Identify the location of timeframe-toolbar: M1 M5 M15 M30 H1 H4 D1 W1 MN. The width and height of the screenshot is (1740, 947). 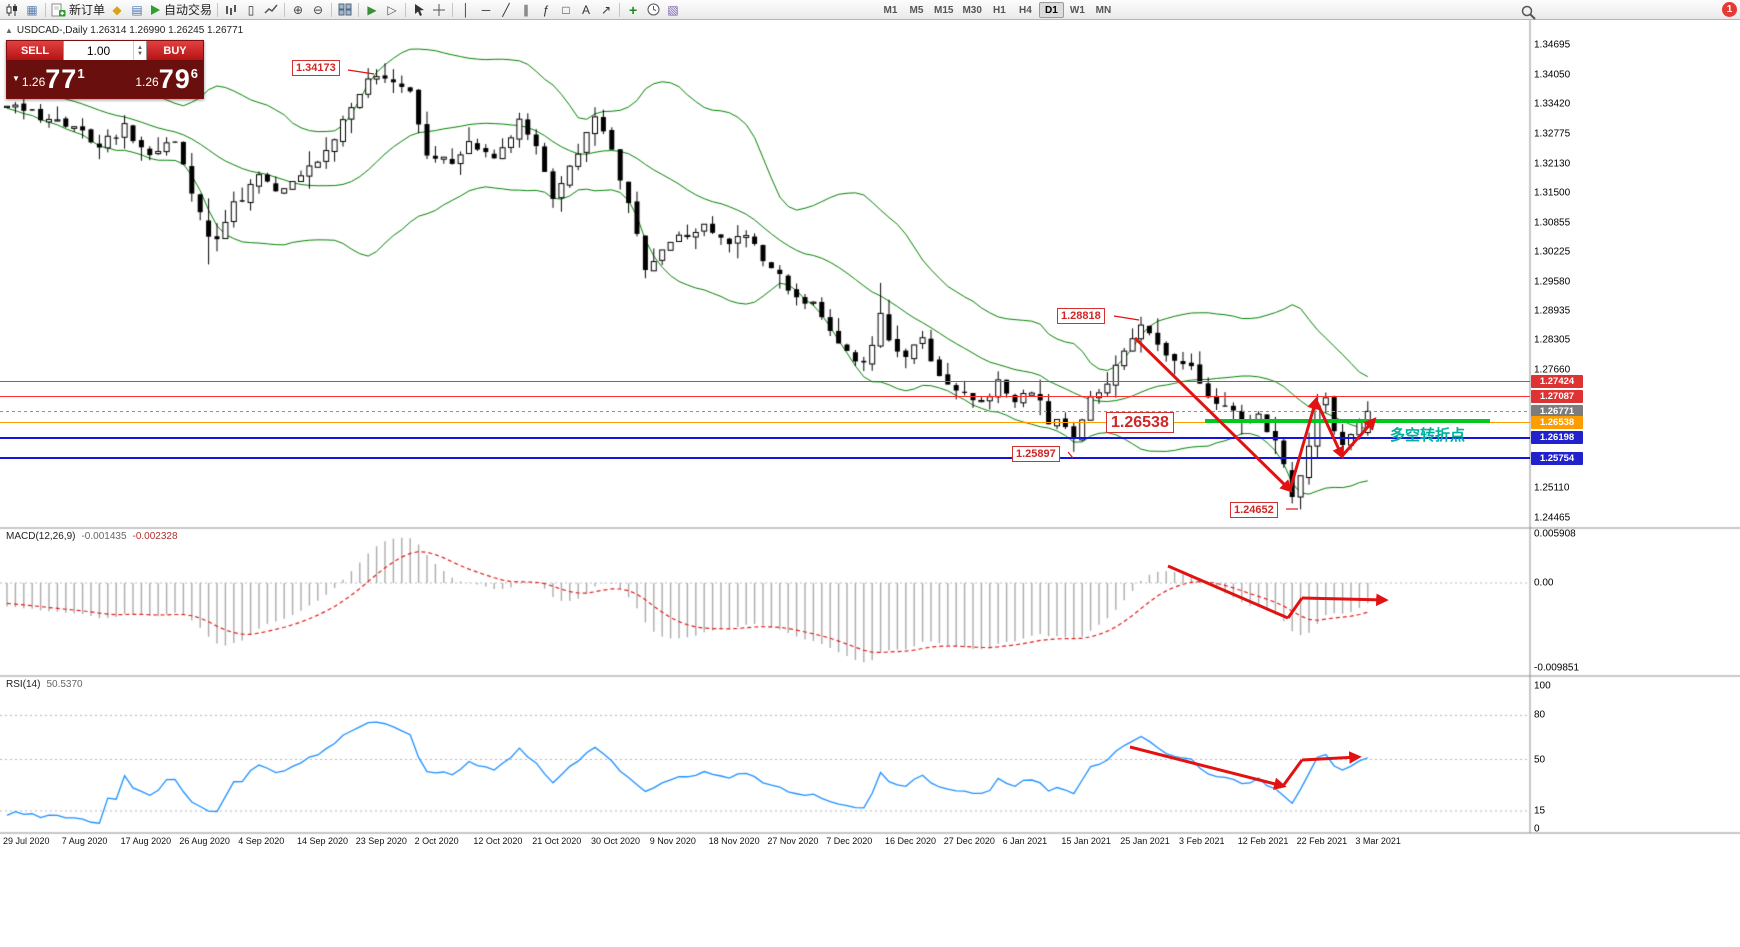
(997, 10).